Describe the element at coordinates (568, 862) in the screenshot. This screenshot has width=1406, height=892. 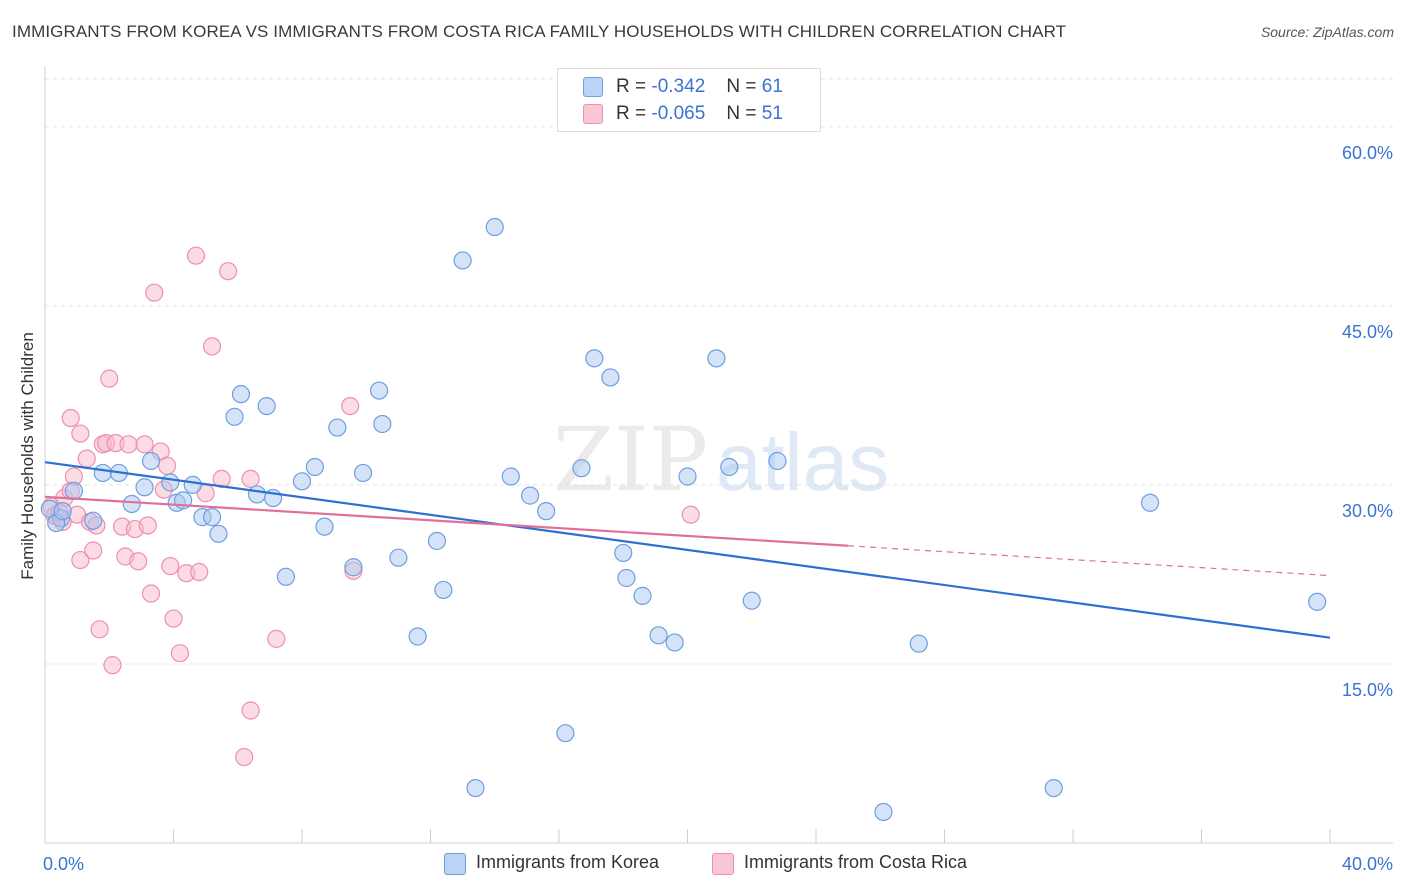
I see `bottom-legend-korea-label: Immigrants from Korea` at that location.